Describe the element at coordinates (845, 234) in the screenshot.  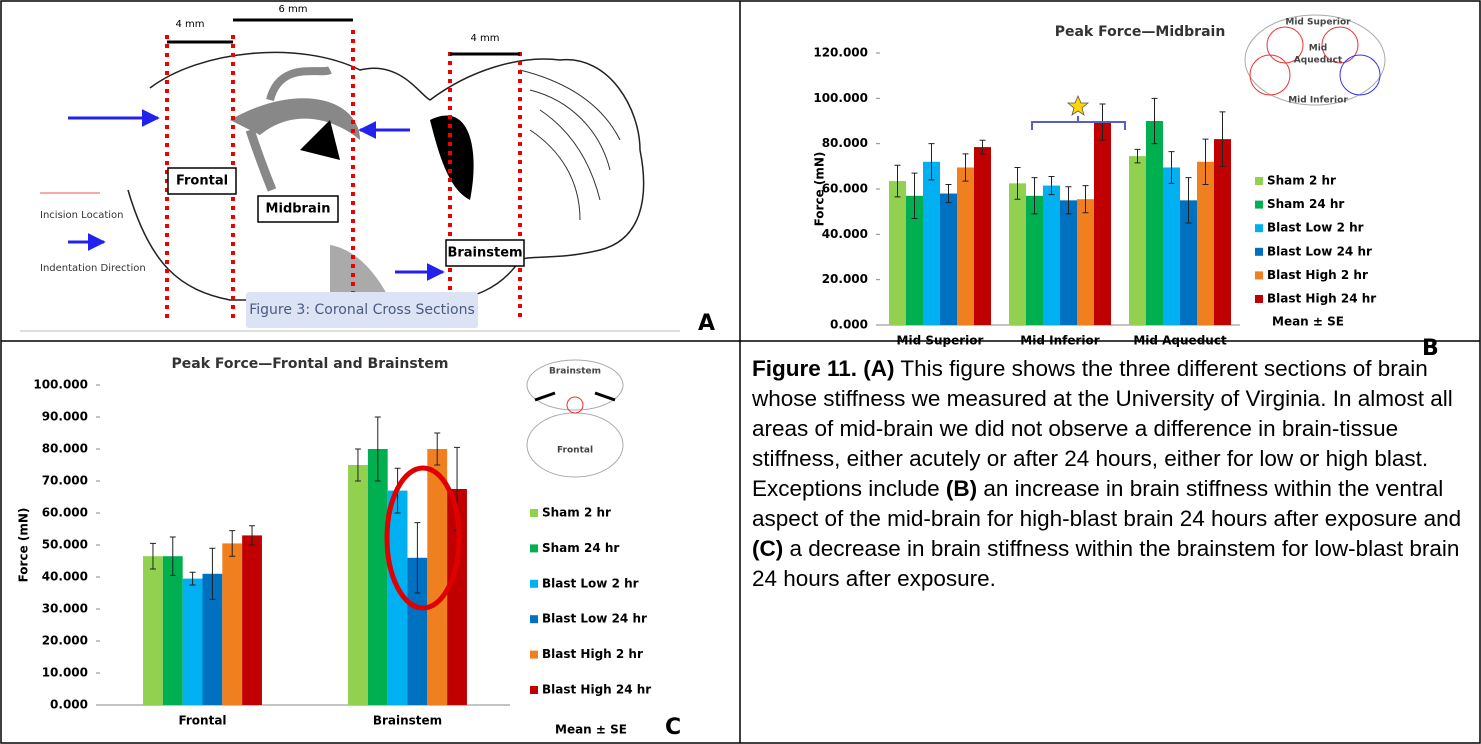
I see `y-tick-label: 40.000` at that location.